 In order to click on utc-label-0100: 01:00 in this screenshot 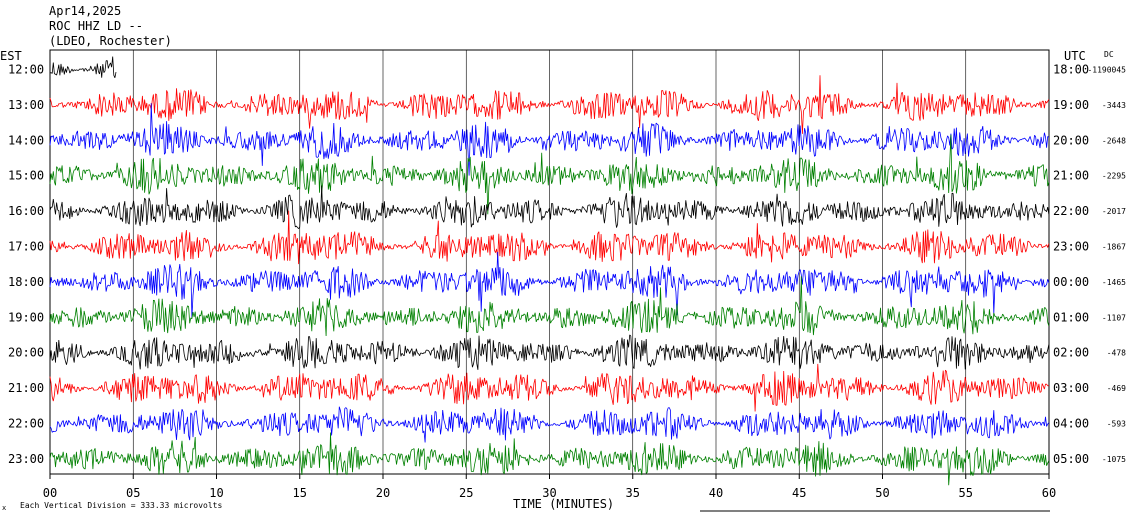, I will do `click(1071, 317)`.